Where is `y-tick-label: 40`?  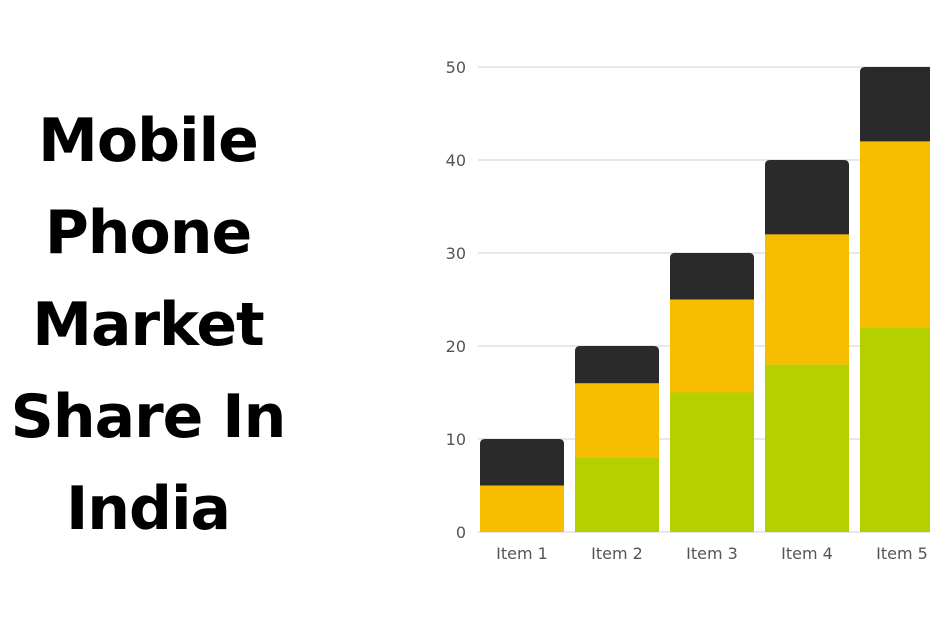
y-tick-label: 40 is located at coordinates (456, 160).